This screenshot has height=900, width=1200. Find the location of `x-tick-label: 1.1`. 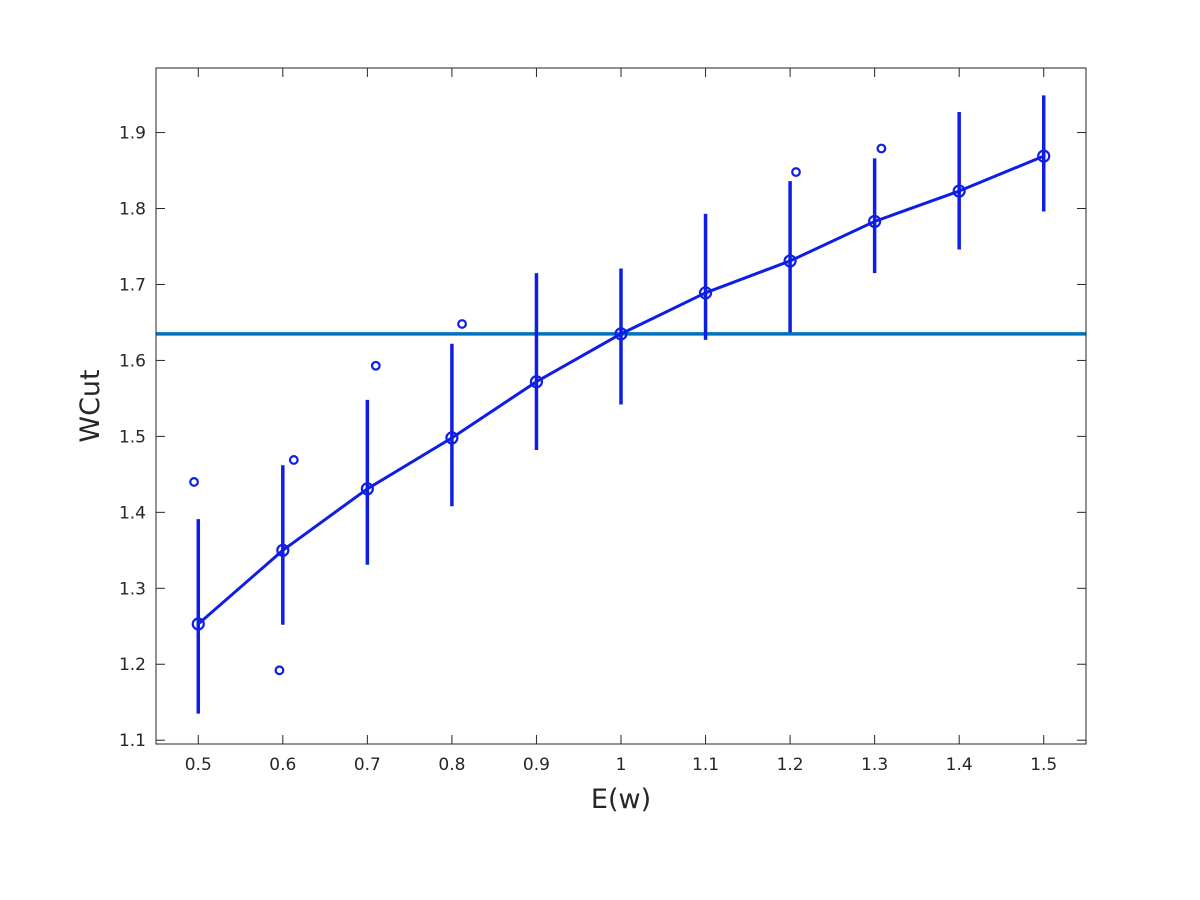

x-tick-label: 1.1 is located at coordinates (705, 765).